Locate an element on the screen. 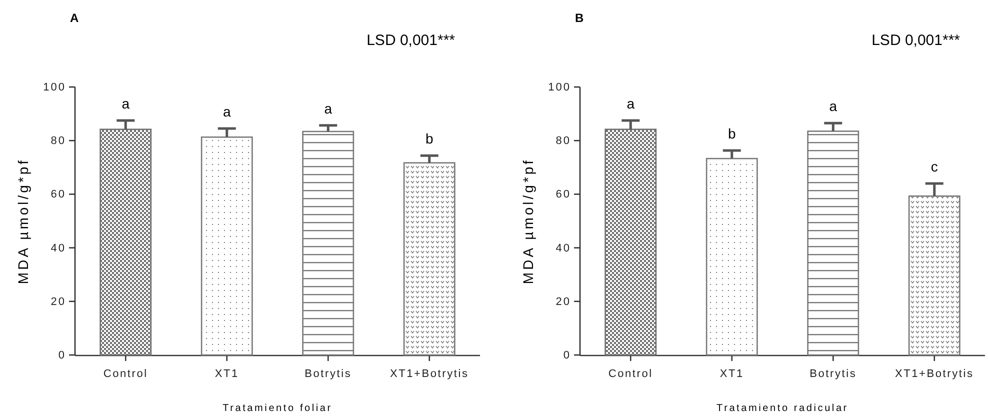 This screenshot has height=418, width=988. chart-title: B is located at coordinates (579, 18).